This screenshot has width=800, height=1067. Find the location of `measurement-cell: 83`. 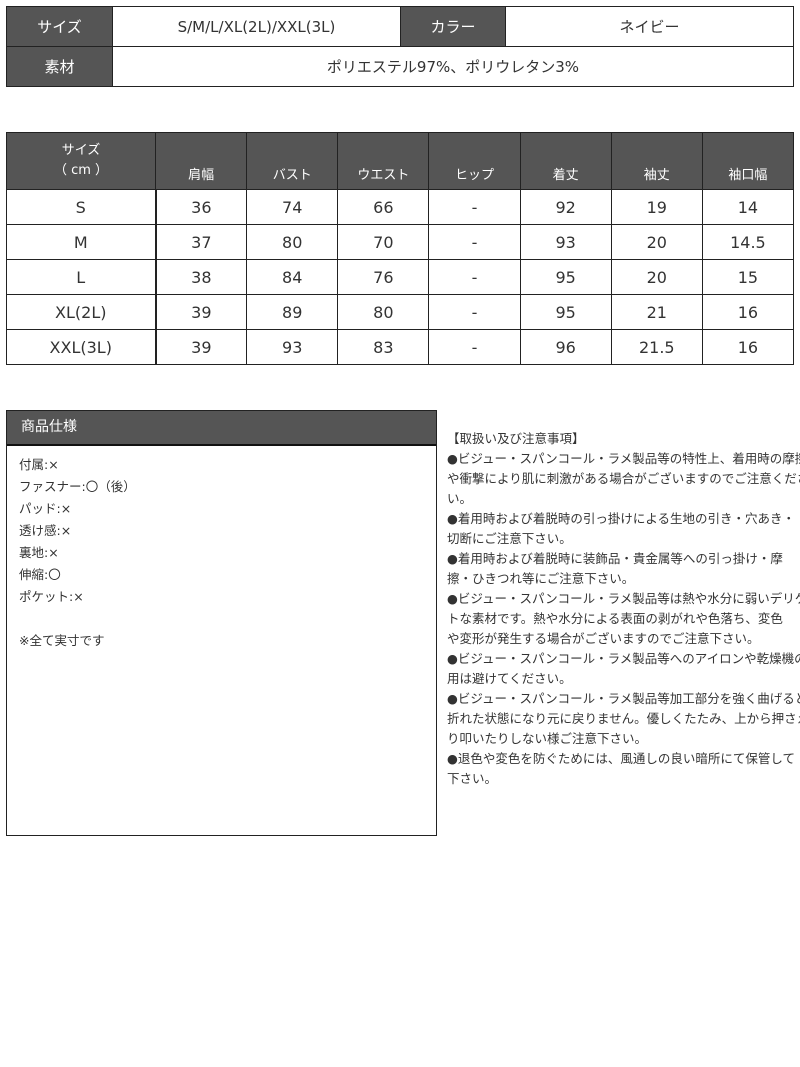

measurement-cell: 83 is located at coordinates (383, 347).